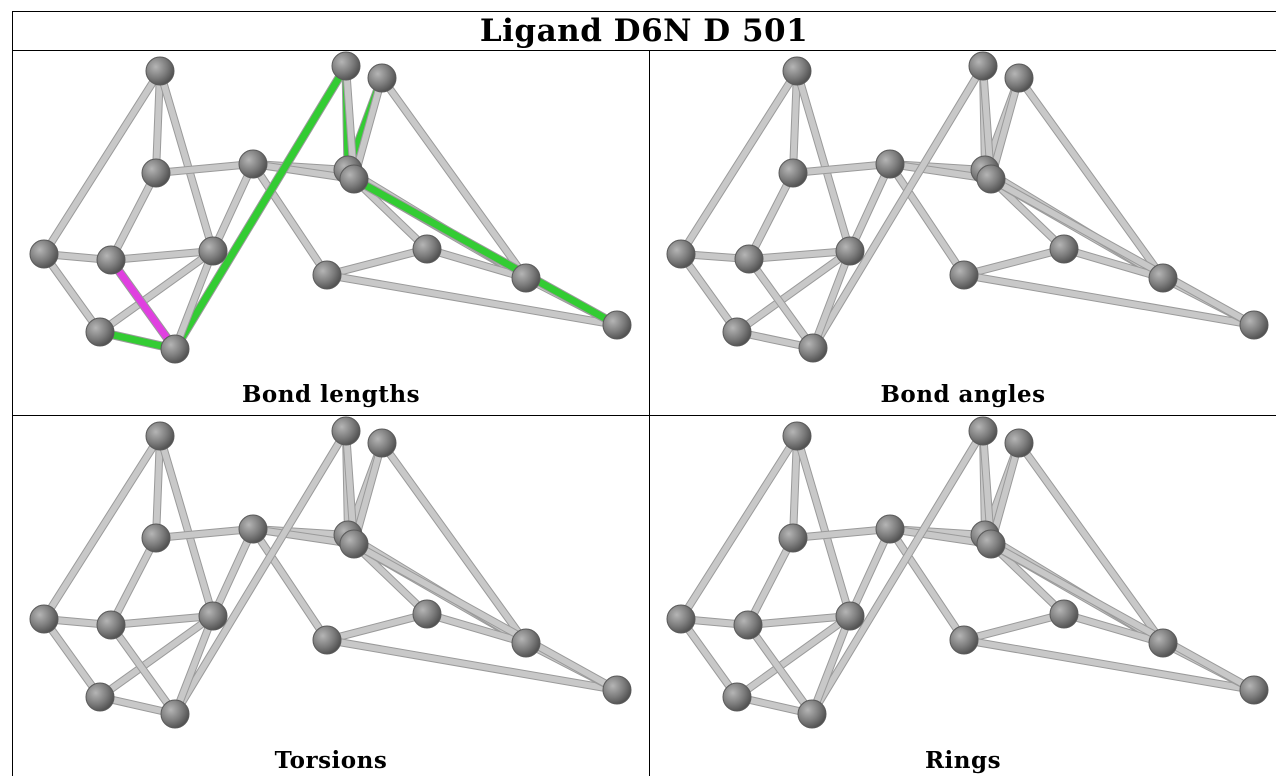 The height and width of the screenshot is (776, 1276). Describe the element at coordinates (897, 572) in the screenshot. I see `bond-p-b` at that location.